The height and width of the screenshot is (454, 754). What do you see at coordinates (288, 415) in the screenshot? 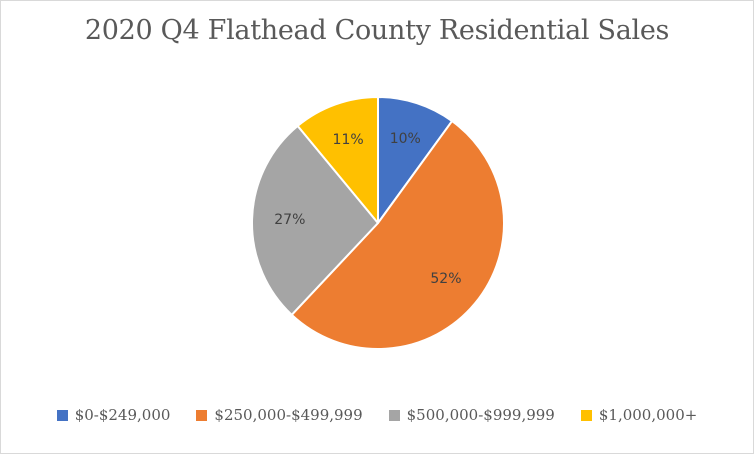
I see `legend-label-250k-499k: $250,000-$499,999` at bounding box center [288, 415].